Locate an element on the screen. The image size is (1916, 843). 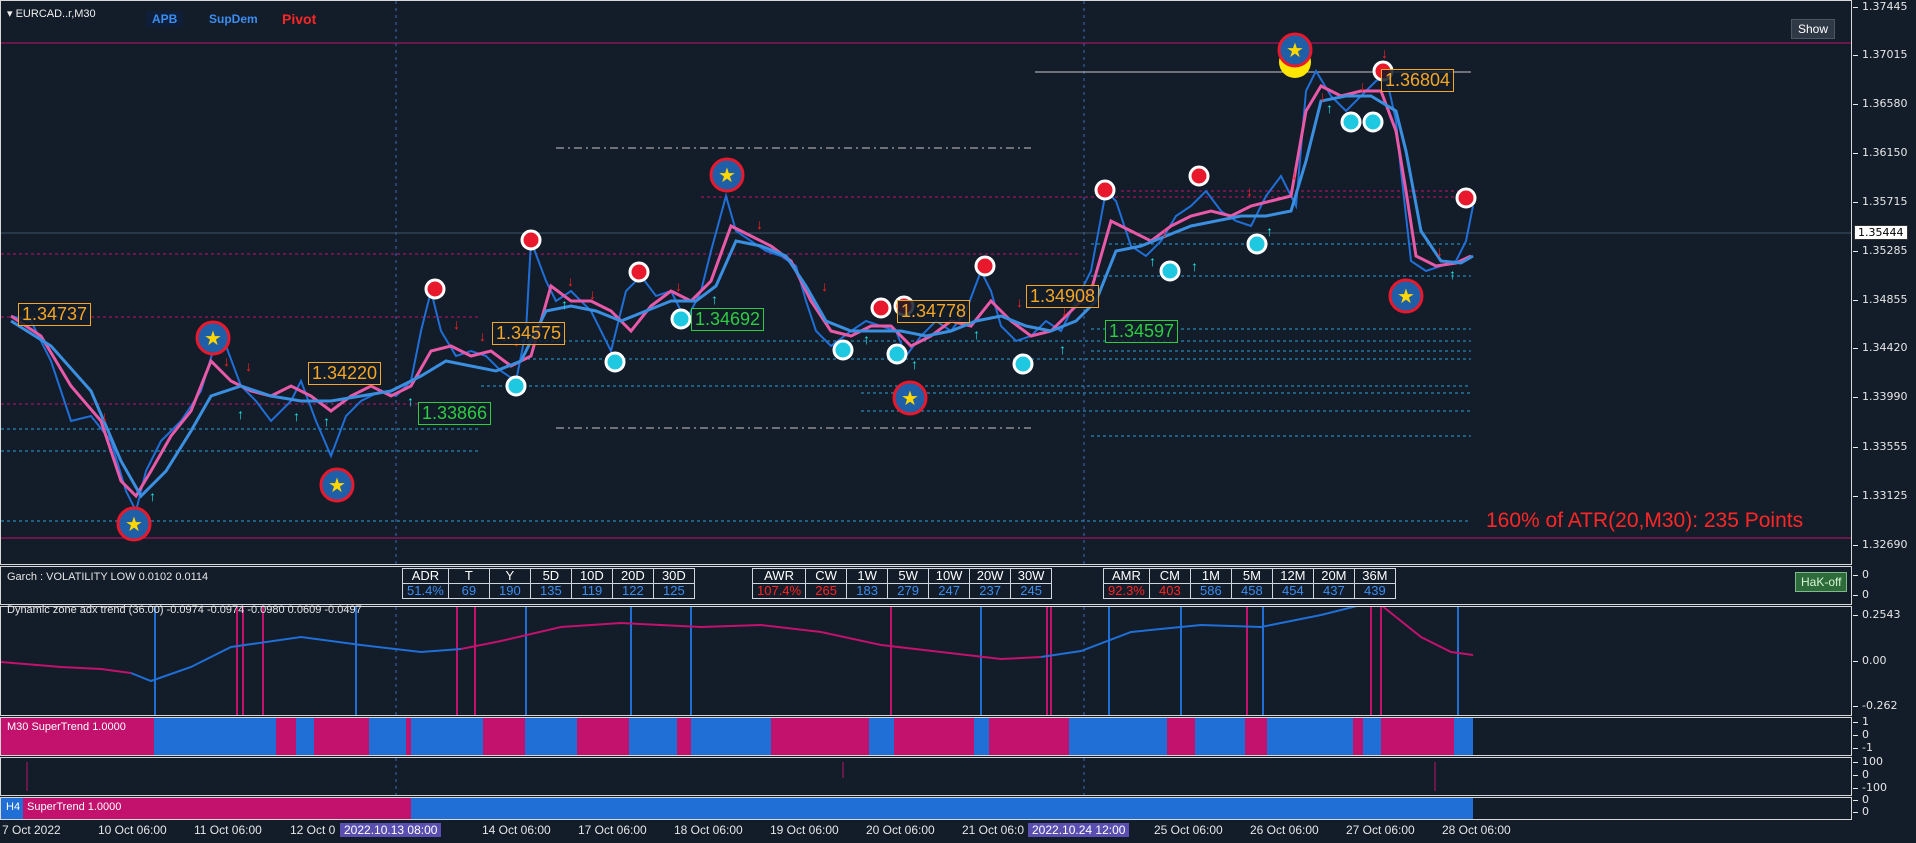
time-tick: 11 Oct 06:00 is located at coordinates (228, 830).